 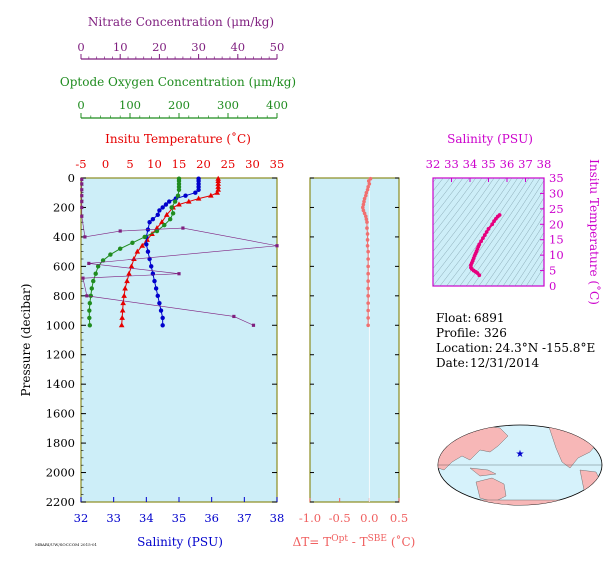 I want to click on nitrate-tick-label: 20, so click(x=159, y=47).